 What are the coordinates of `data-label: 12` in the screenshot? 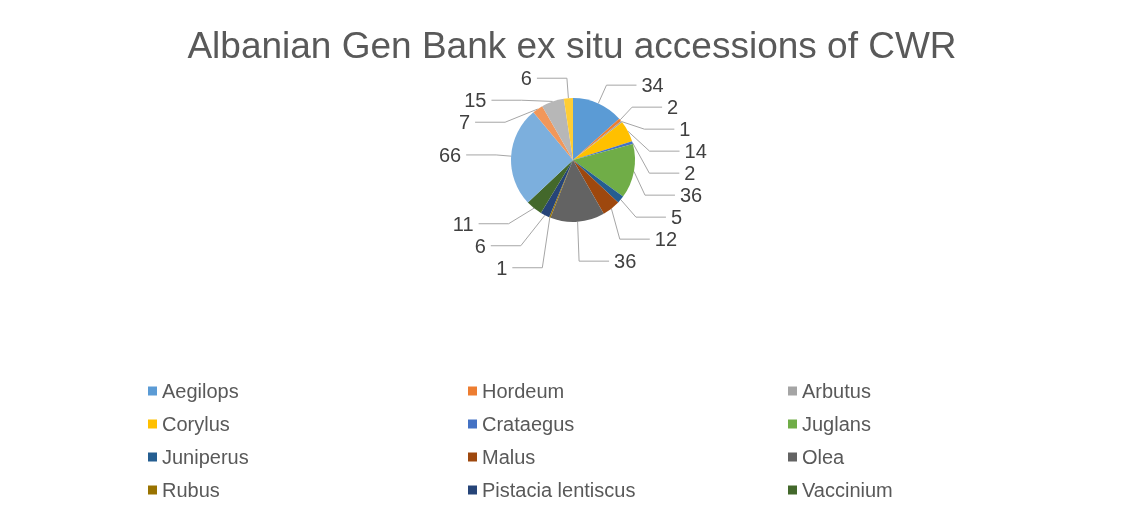 It's located at (666, 239).